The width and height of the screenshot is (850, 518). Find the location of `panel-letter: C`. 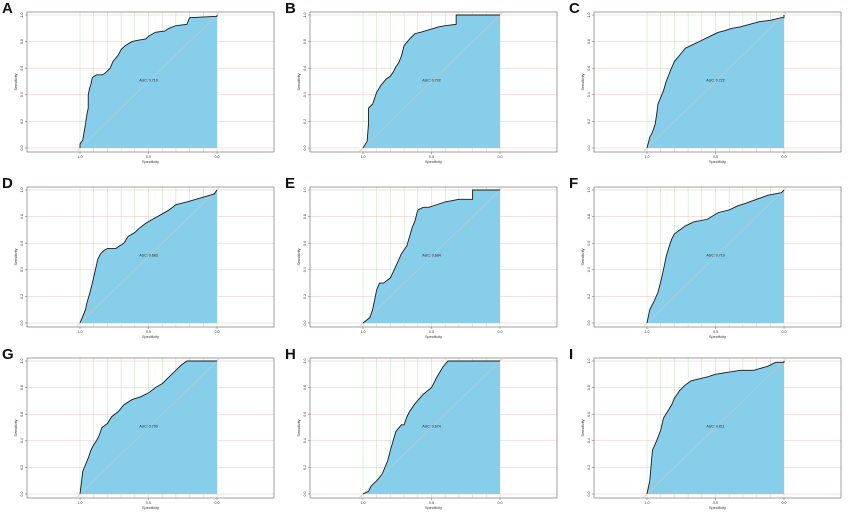

panel-letter: C is located at coordinates (574, 8).